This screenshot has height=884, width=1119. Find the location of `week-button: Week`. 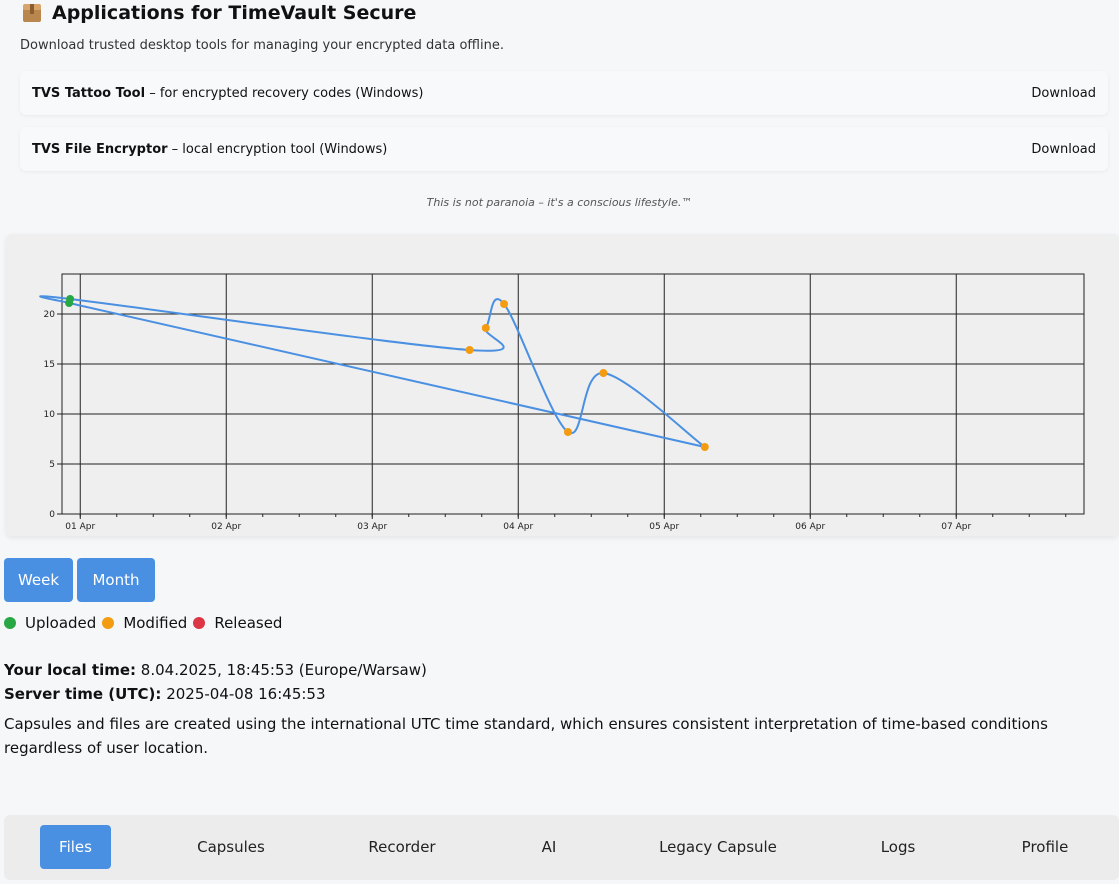

week-button: Week is located at coordinates (38, 580).